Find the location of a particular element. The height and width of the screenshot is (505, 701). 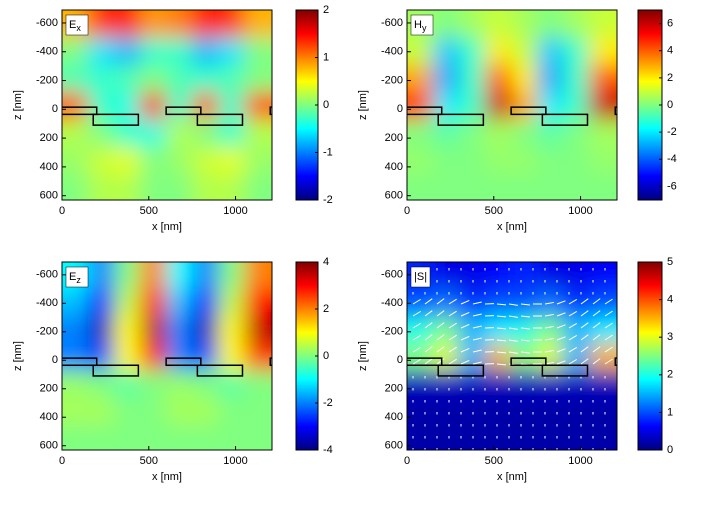

colorbar-tick-label: 3 is located at coordinates (670, 337).